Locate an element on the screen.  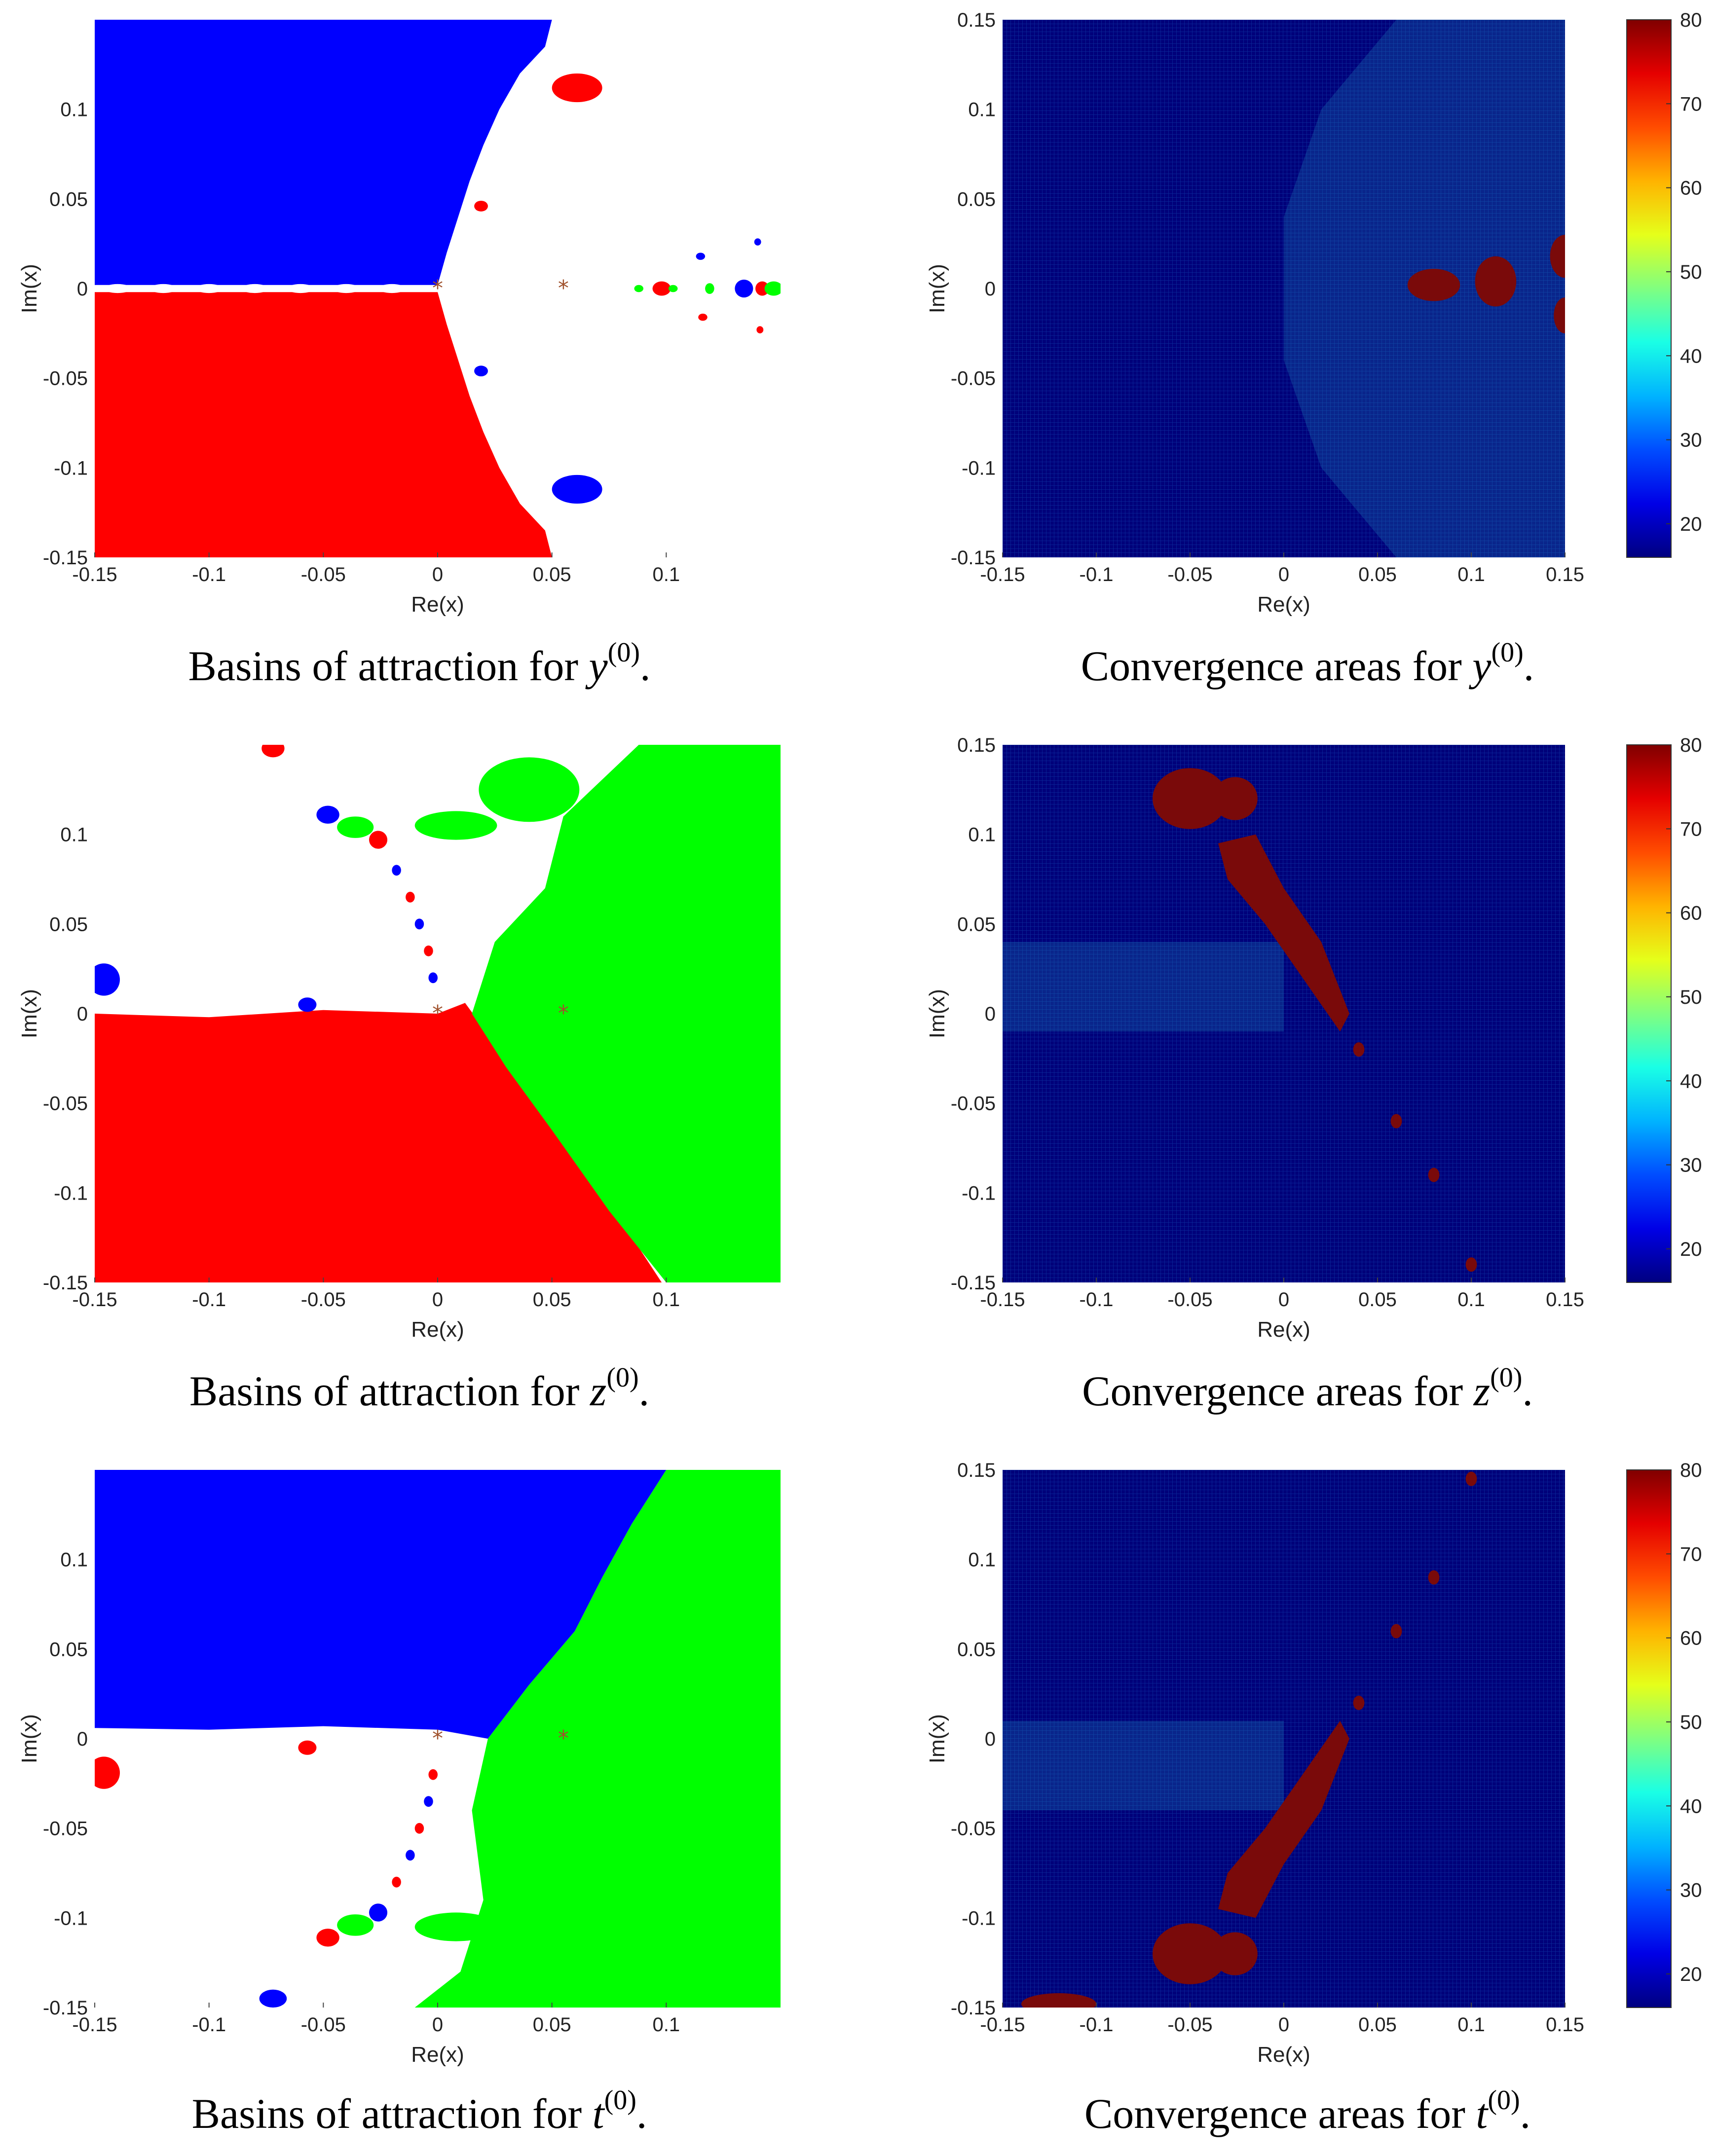
convergence-xlabel: Re(x) is located at coordinates (1283, 605).